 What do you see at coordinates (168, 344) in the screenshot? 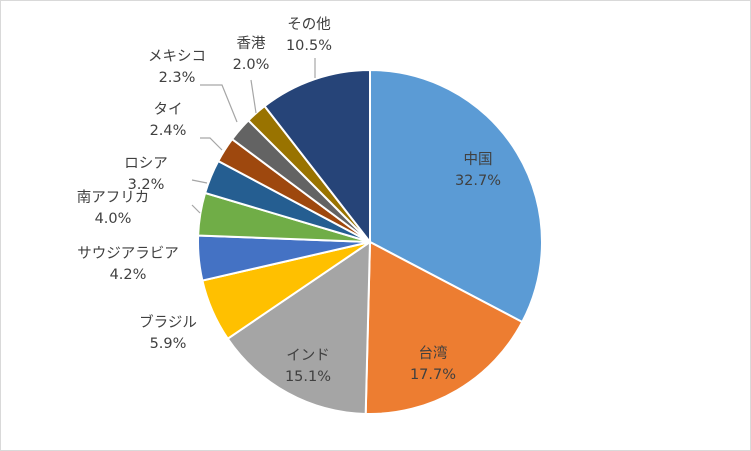
I see `slice-value-label: 5.9%` at bounding box center [168, 344].